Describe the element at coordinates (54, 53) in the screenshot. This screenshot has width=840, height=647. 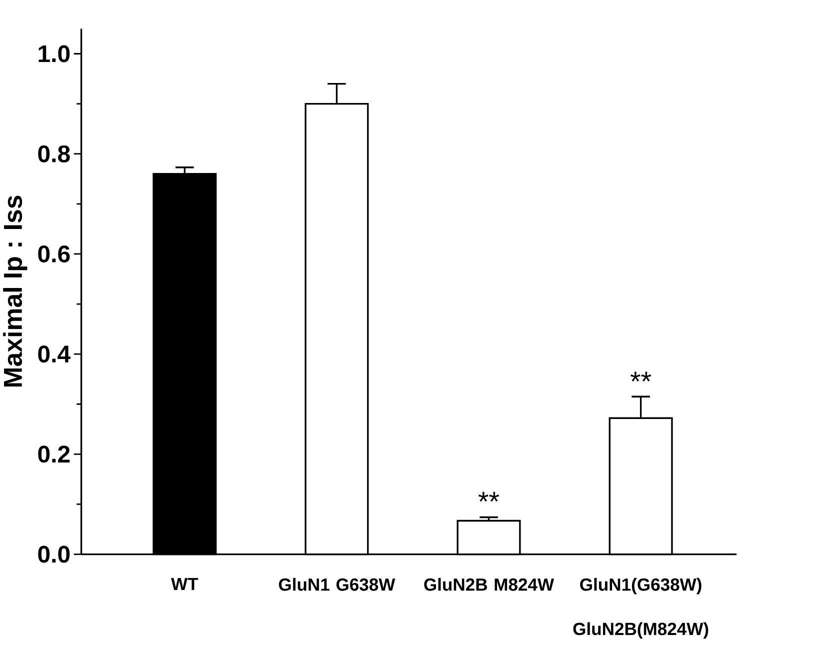
I see `y-tick-label: 1.0` at that location.